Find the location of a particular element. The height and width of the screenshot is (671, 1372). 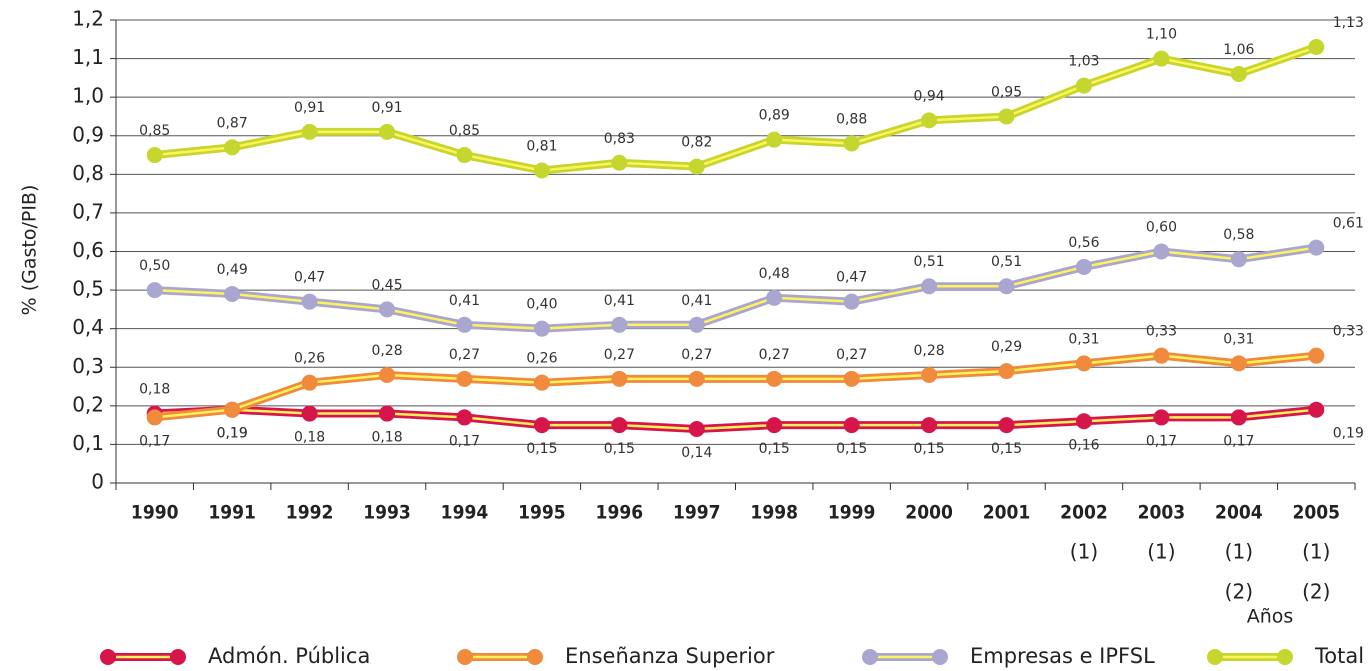

value-label: 0,61 is located at coordinates (1348, 224).